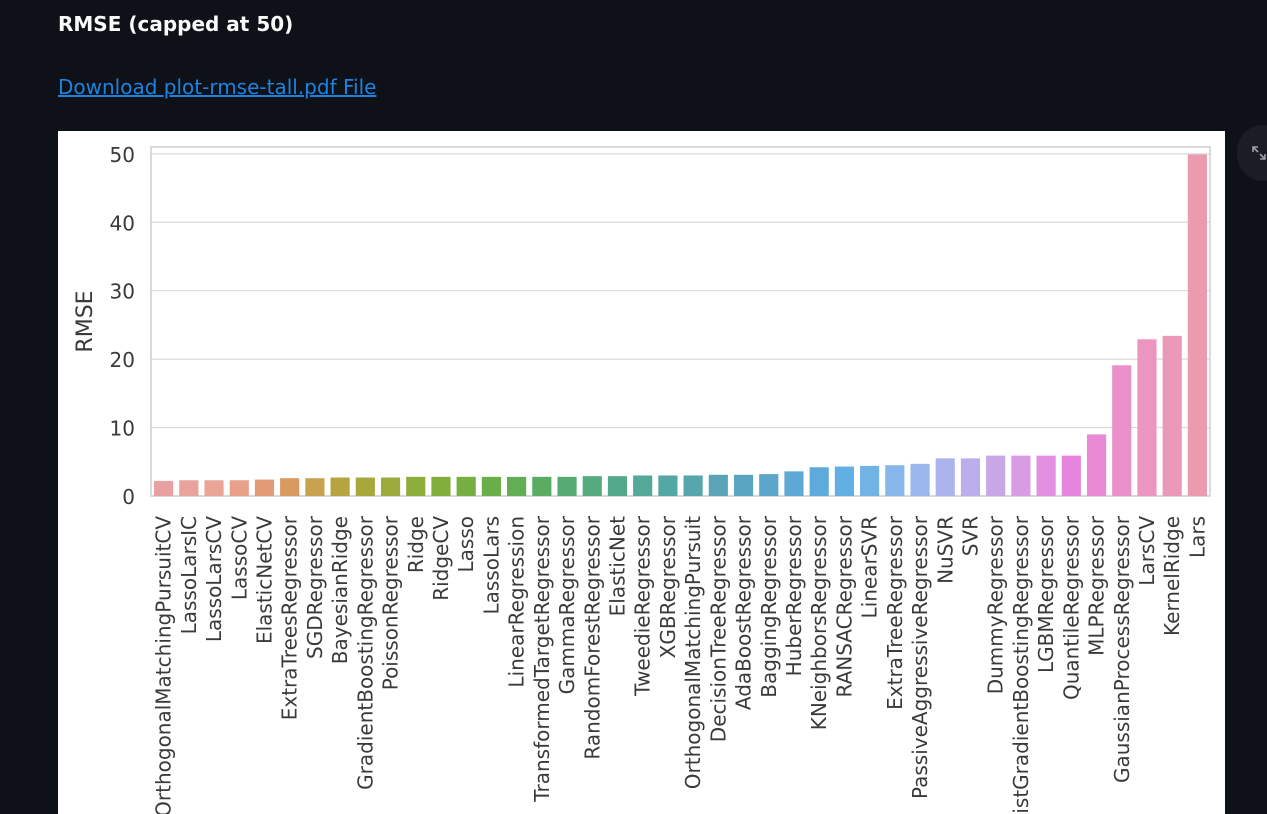 This screenshot has height=814, width=1267. What do you see at coordinates (239, 558) in the screenshot?
I see `x-tick-label: LassoCV` at bounding box center [239, 558].